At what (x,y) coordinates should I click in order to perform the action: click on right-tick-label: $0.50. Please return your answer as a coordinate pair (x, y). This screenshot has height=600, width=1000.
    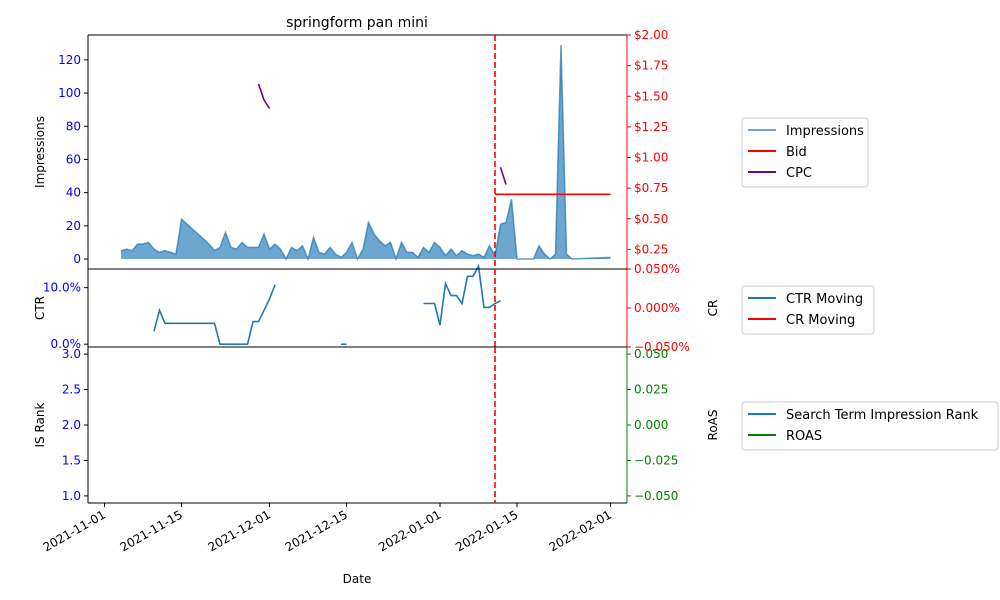
    Looking at the image, I should click on (651, 219).